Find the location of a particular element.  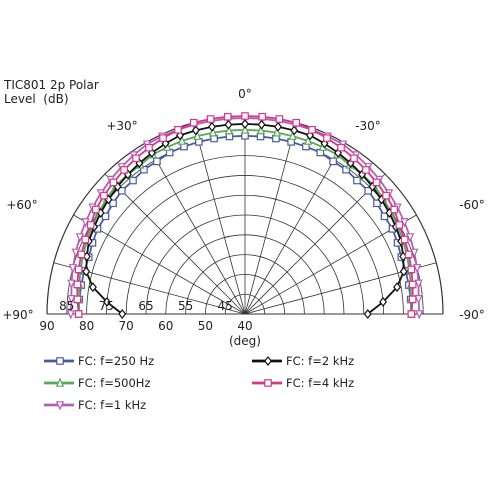

angle-label-plus90: +90° is located at coordinates (17, 315).